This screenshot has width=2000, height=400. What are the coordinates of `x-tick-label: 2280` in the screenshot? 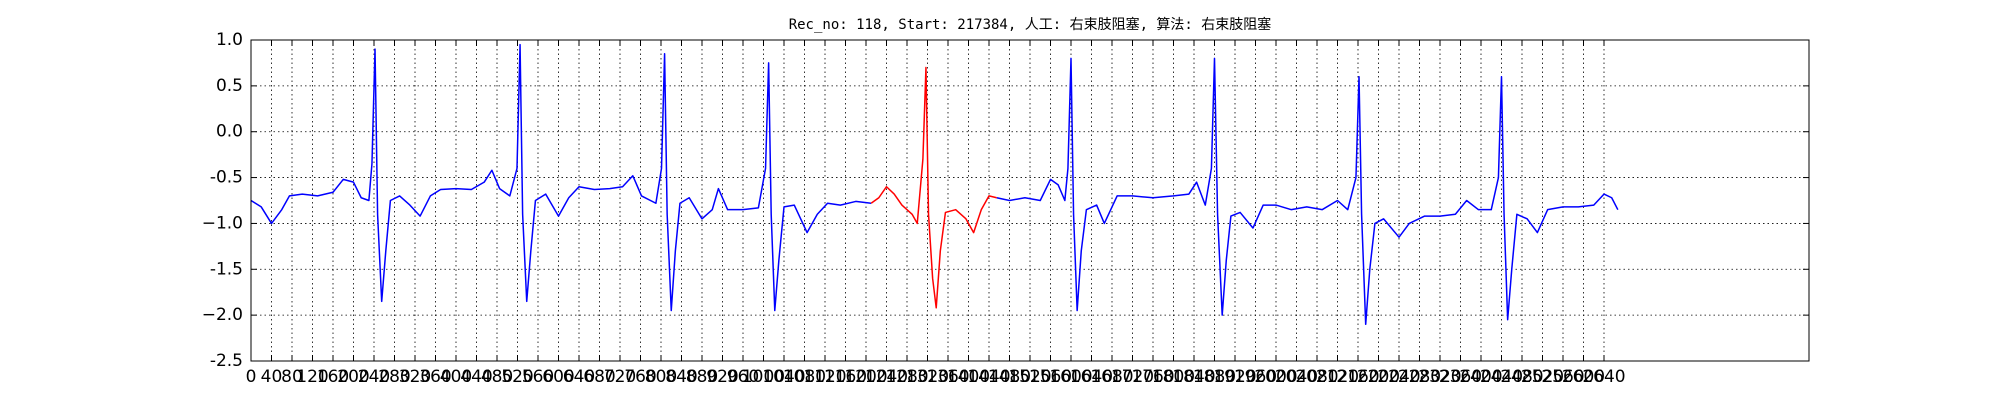 It's located at (1419, 377).